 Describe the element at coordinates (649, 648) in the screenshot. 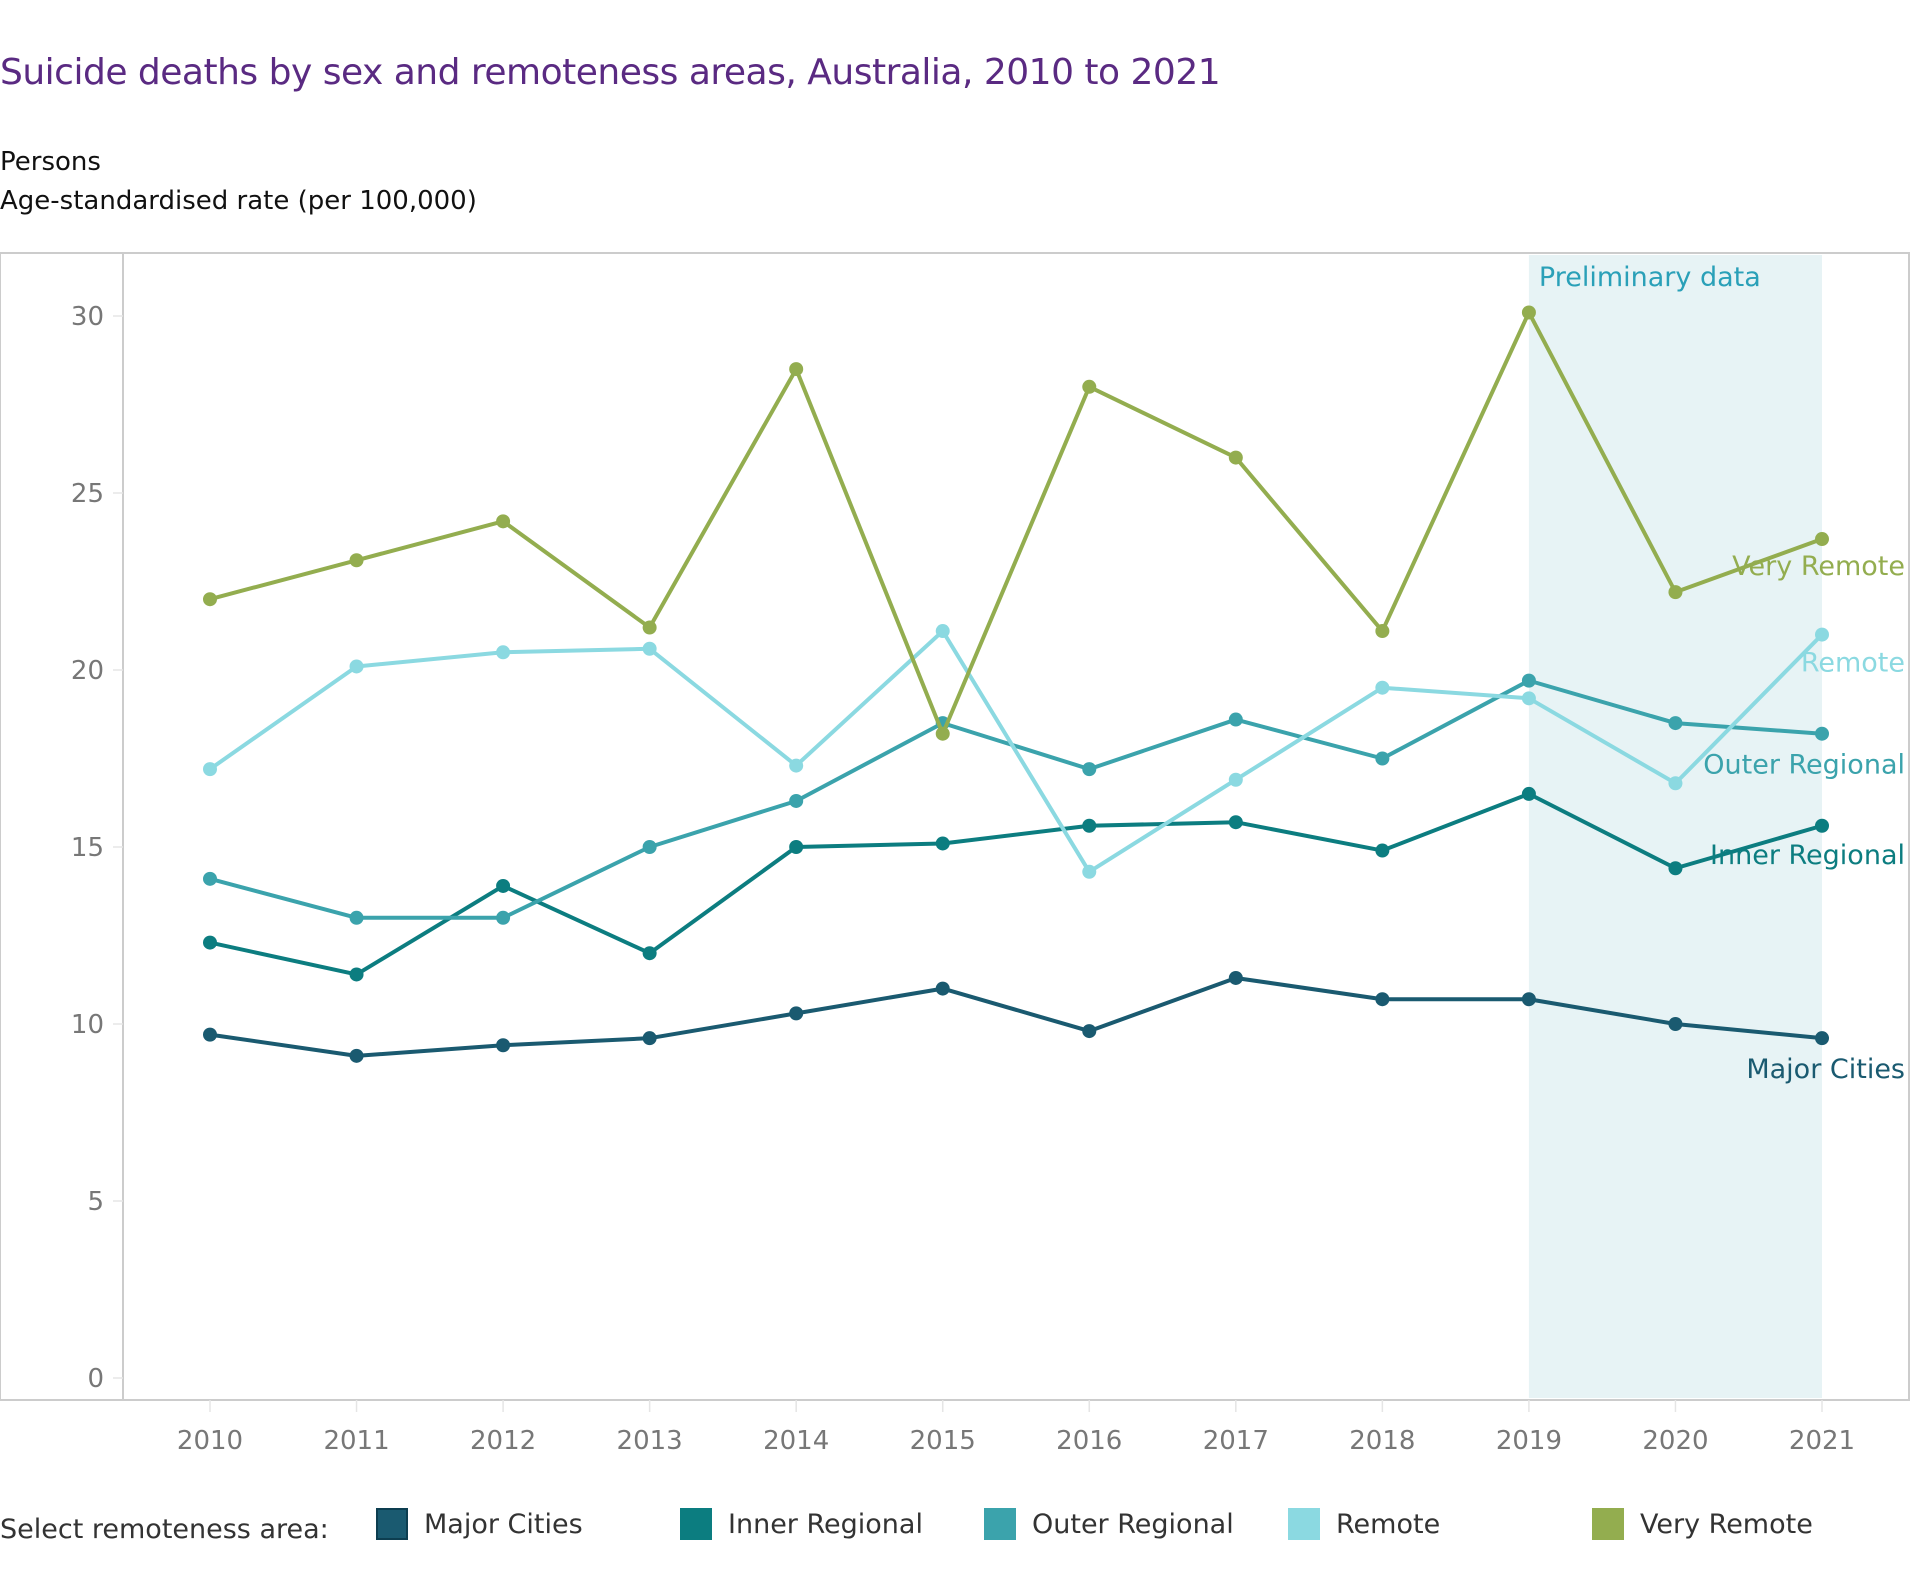

I see `remote-point-2013` at that location.